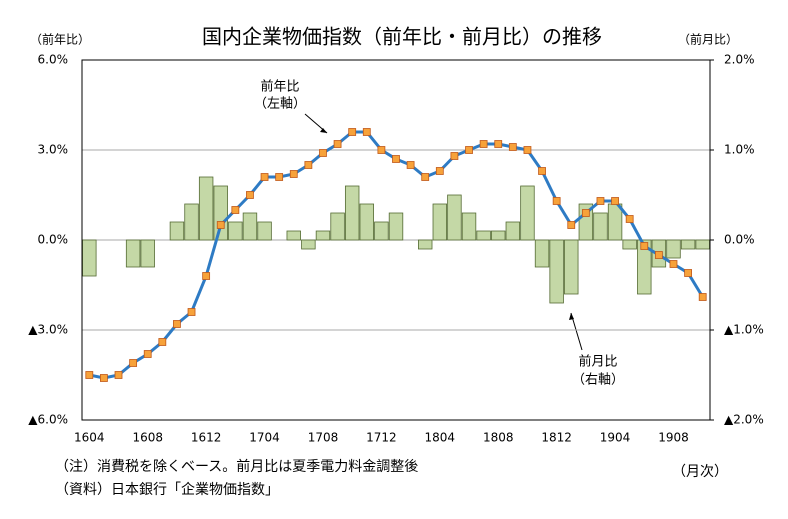  Describe the element at coordinates (597, 362) in the screenshot. I see `annotation: 前月比` at that location.